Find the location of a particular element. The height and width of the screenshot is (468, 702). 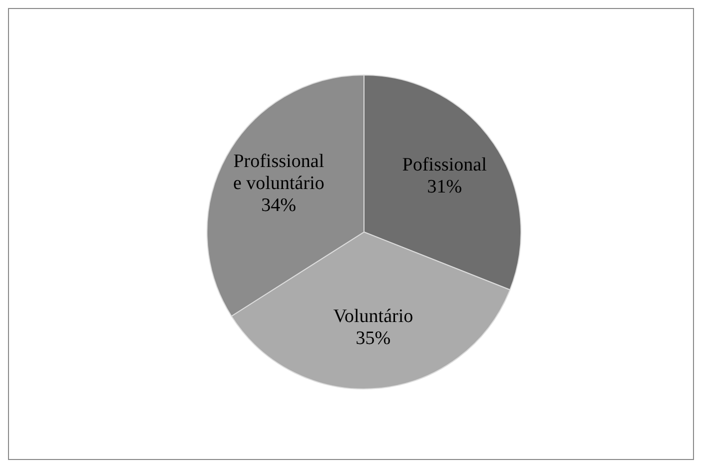

slice-label: Pofissional is located at coordinates (444, 165).